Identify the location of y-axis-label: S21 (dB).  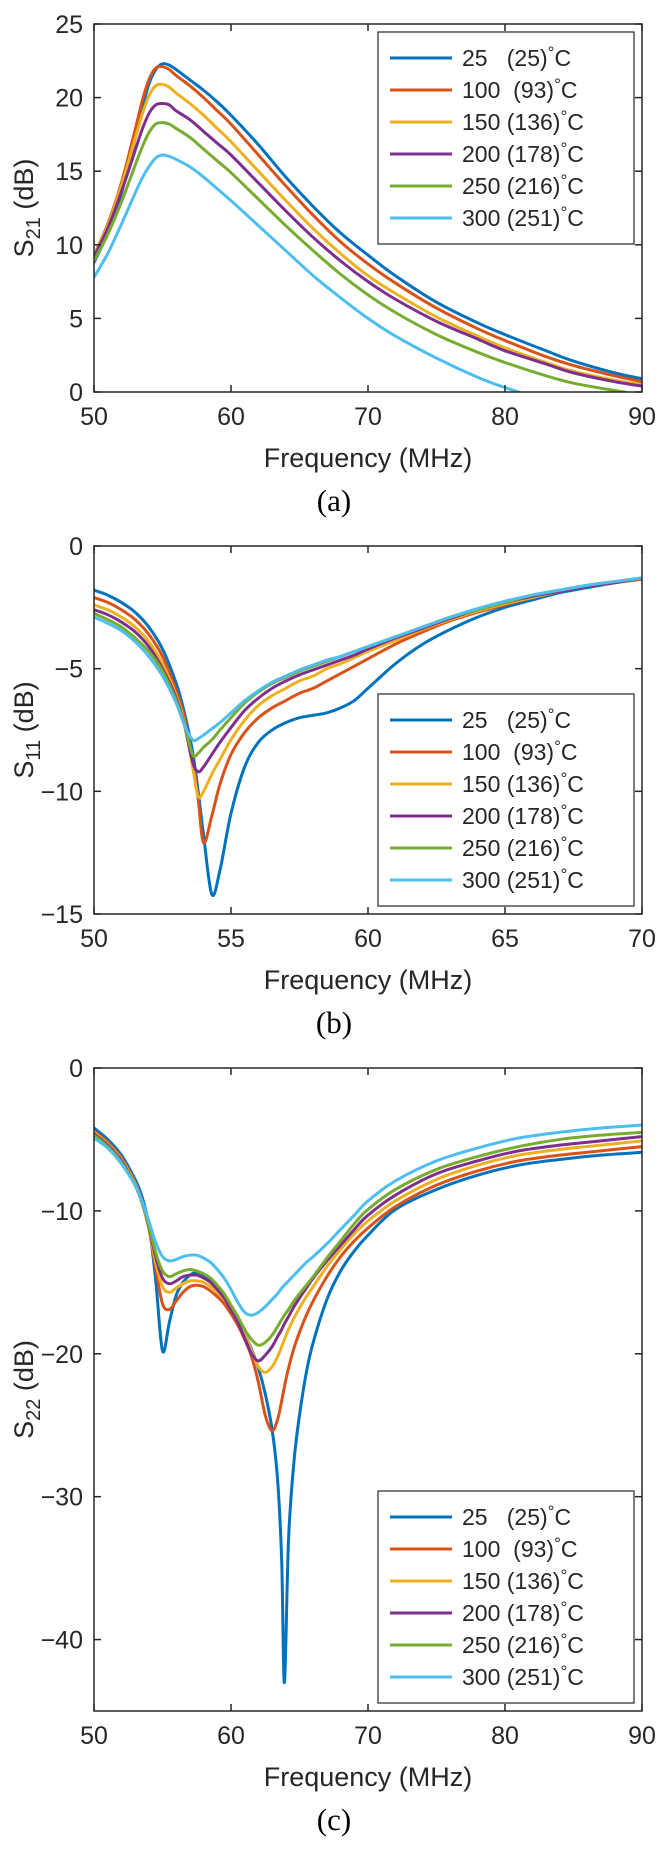
(27, 208).